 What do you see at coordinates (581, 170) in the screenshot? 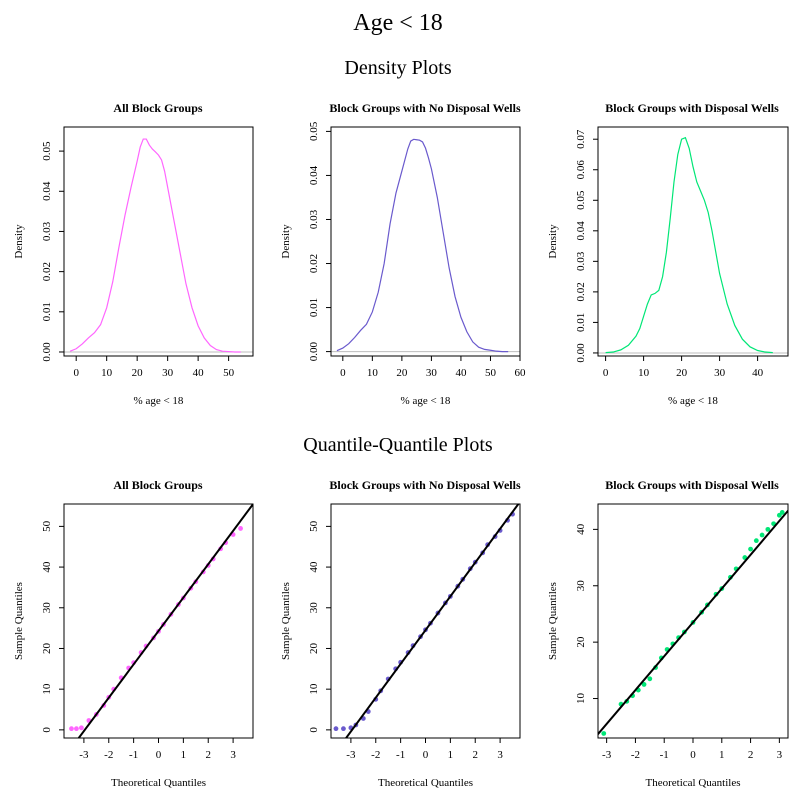
I see `y-tick-label: 0.06` at bounding box center [581, 170].